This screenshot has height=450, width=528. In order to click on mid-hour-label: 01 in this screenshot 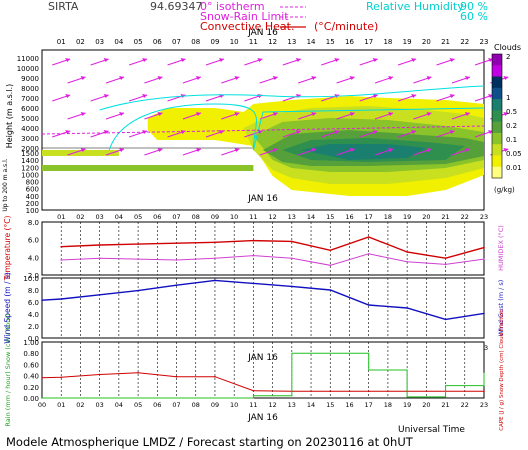, I will do `click(61, 217)`.